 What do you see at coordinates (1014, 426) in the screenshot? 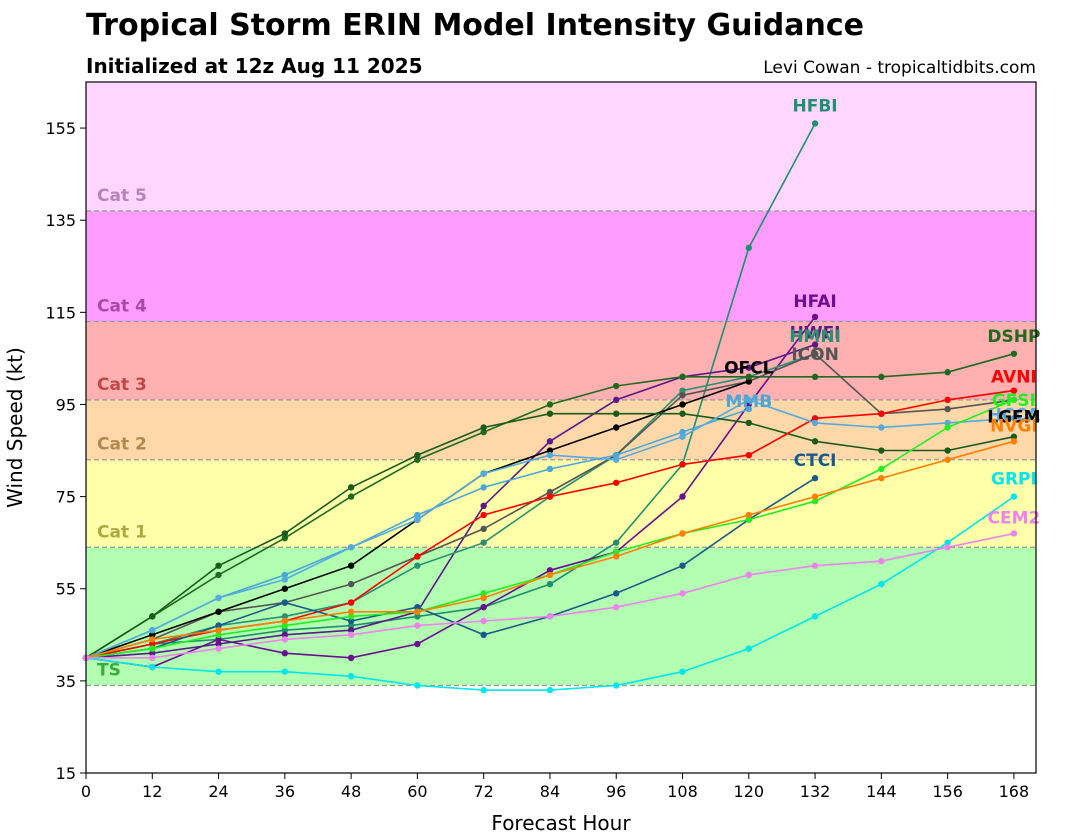
I see `model-label-nvgi: NVGI` at bounding box center [1014, 426].